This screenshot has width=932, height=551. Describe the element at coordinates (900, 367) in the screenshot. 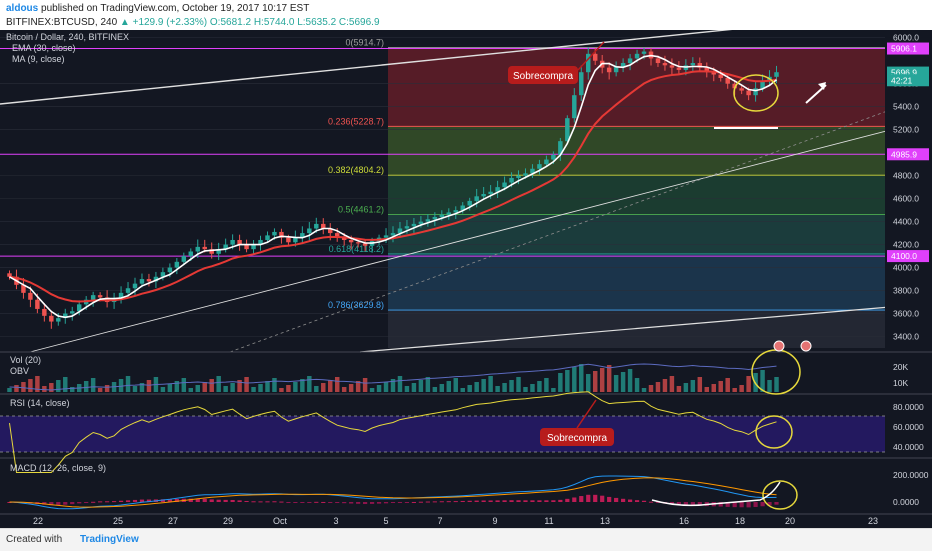

I see `vol-tick-20k: 20K` at that location.